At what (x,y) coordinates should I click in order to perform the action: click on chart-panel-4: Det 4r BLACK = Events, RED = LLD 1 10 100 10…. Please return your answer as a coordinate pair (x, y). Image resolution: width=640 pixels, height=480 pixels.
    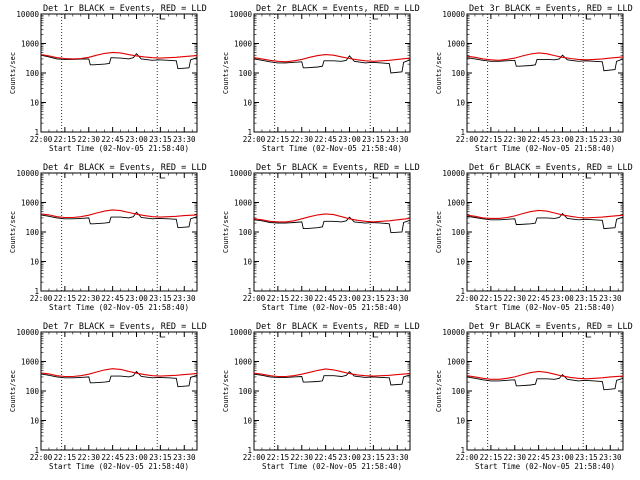
    Looking at the image, I should click on (108, 237).